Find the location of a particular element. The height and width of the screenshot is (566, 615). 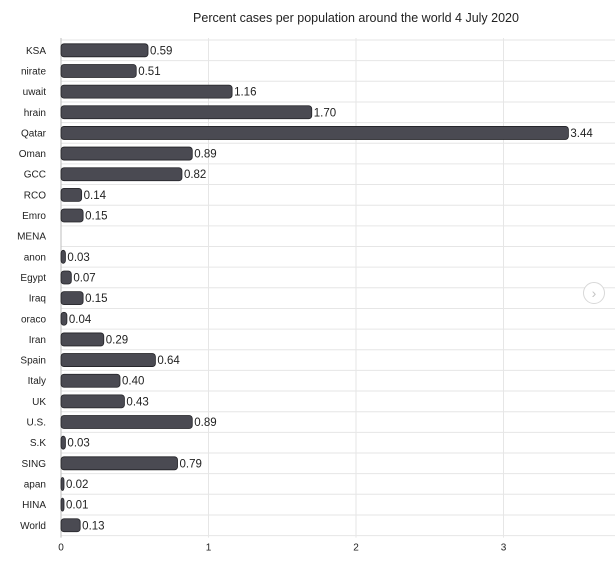

value-label: 0.79 is located at coordinates (191, 464).